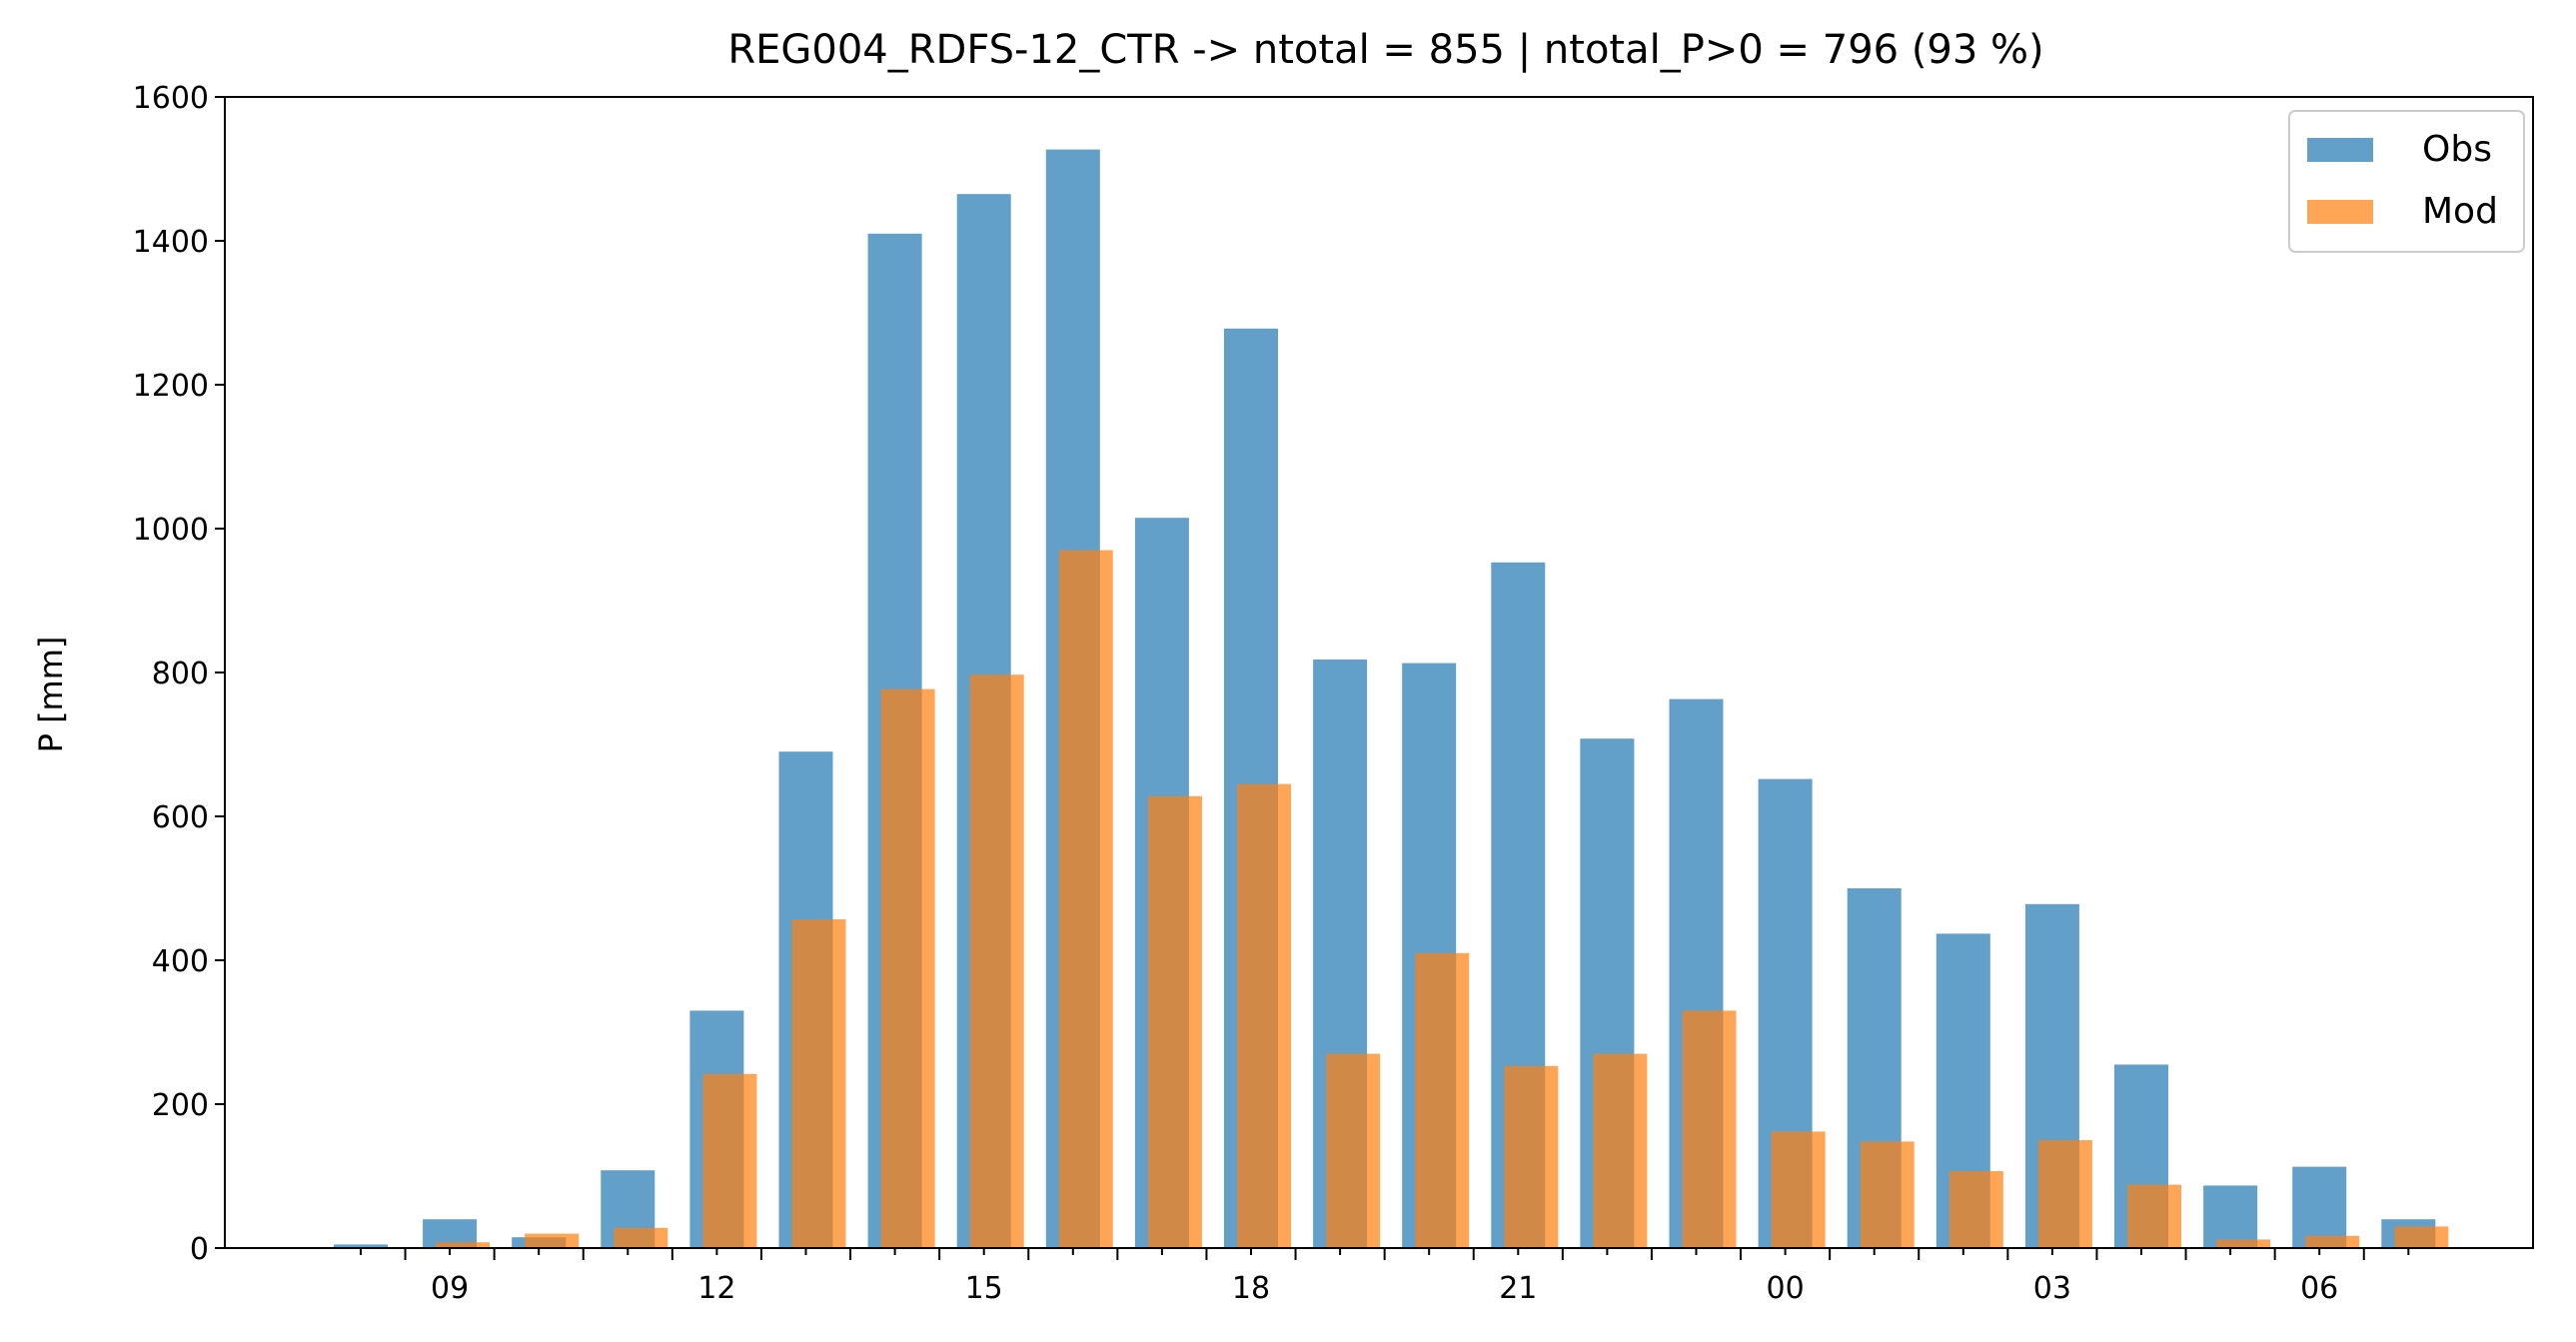 This screenshot has width=2576, height=1342. Describe the element at coordinates (1518, 1288) in the screenshot. I see `x-tick-label-21: 21` at that location.